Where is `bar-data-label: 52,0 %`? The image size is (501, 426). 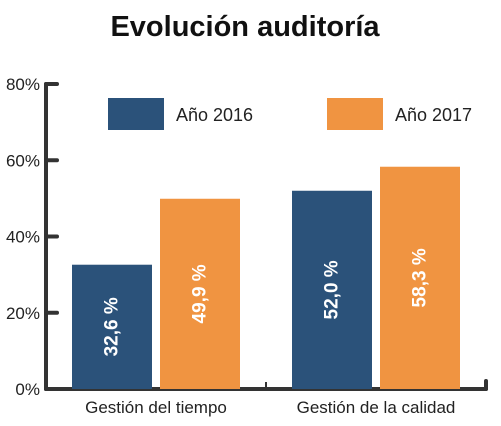 bar-data-label: 52,0 % is located at coordinates (332, 289).